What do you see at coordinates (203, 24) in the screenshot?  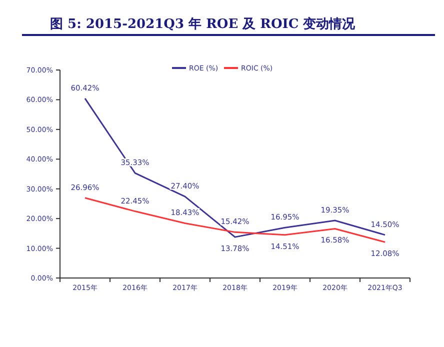 I see `chart-title: 图 5: 2015-2021Q3 年 ROE 及 ROIC 变动情况` at bounding box center [203, 24].